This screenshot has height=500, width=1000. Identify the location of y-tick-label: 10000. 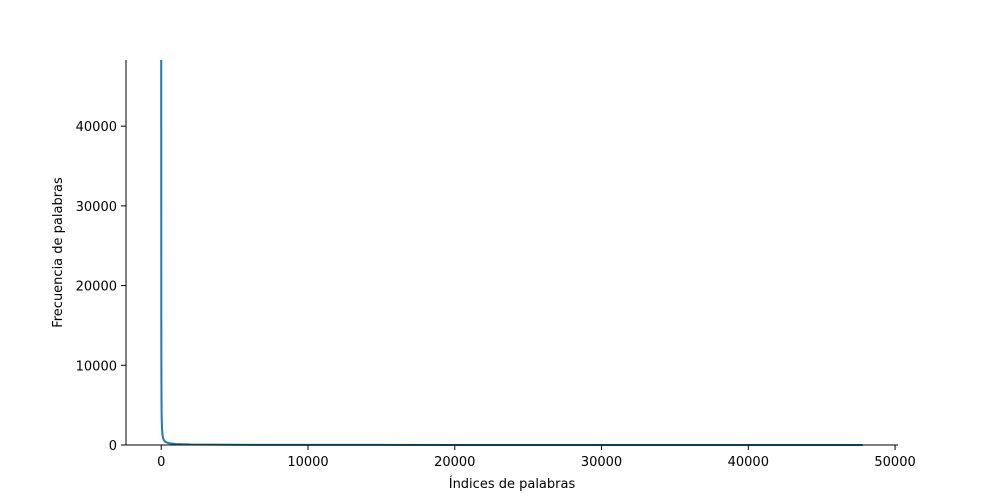
(96, 366).